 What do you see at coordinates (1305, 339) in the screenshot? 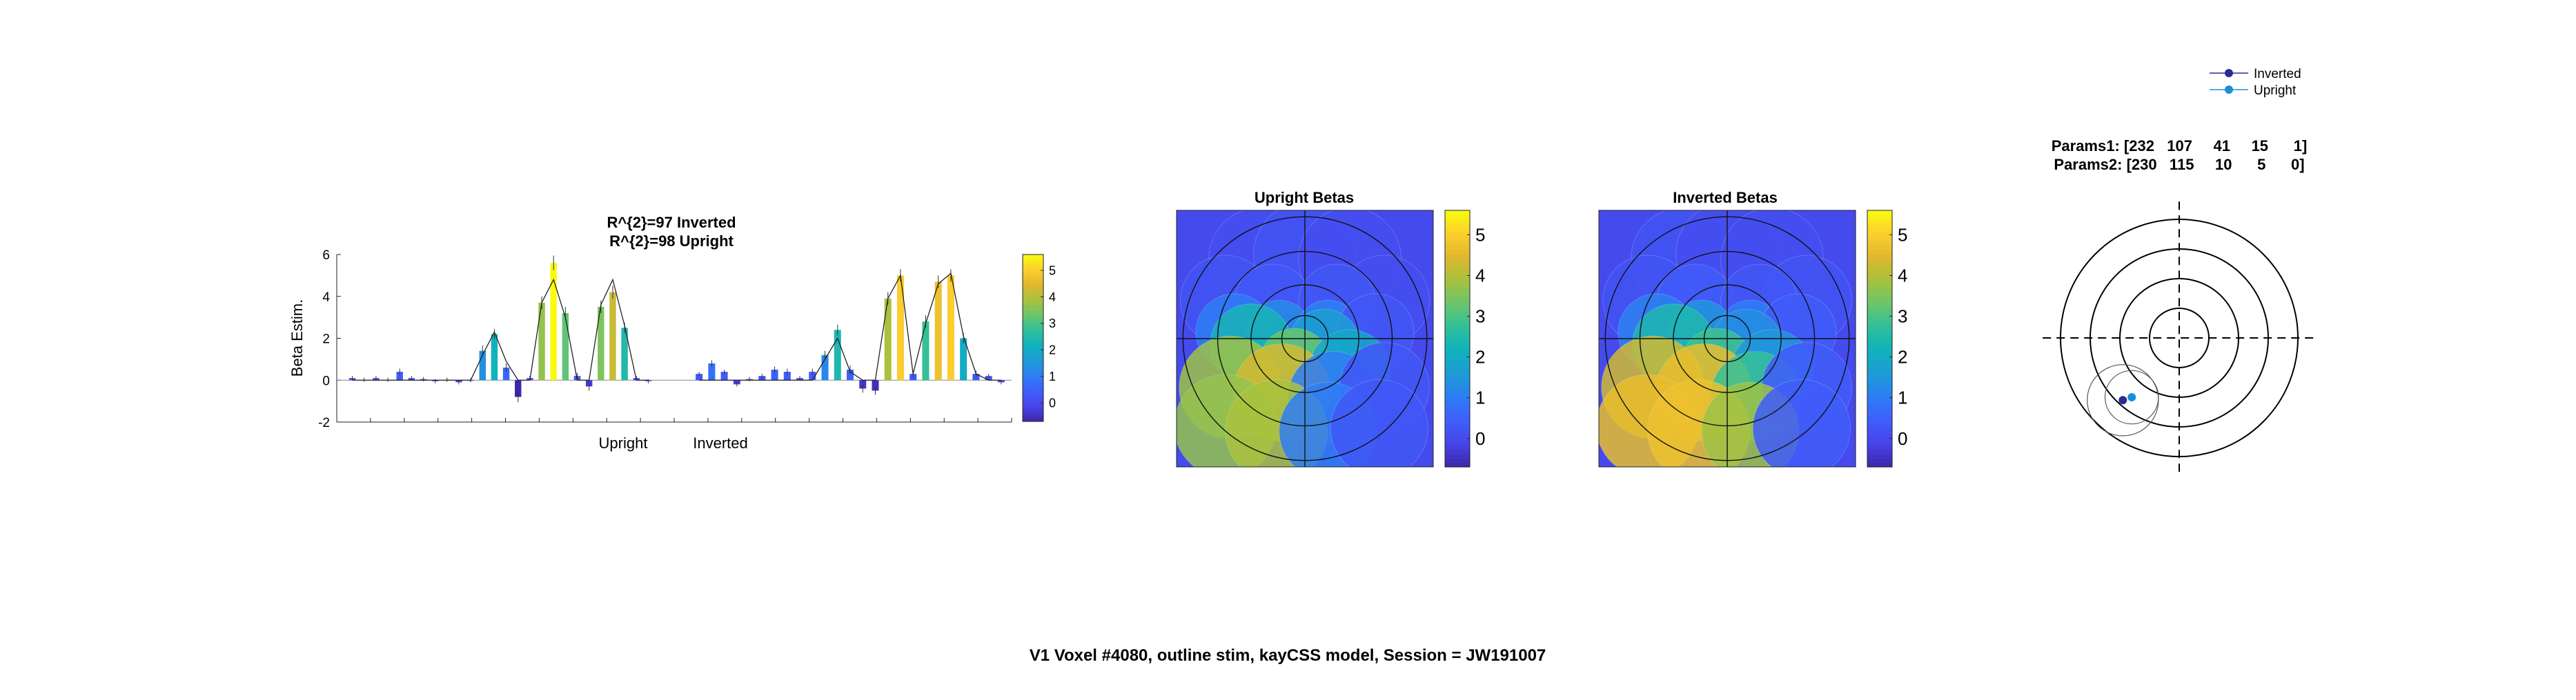
I see `map-frame` at bounding box center [1305, 339].